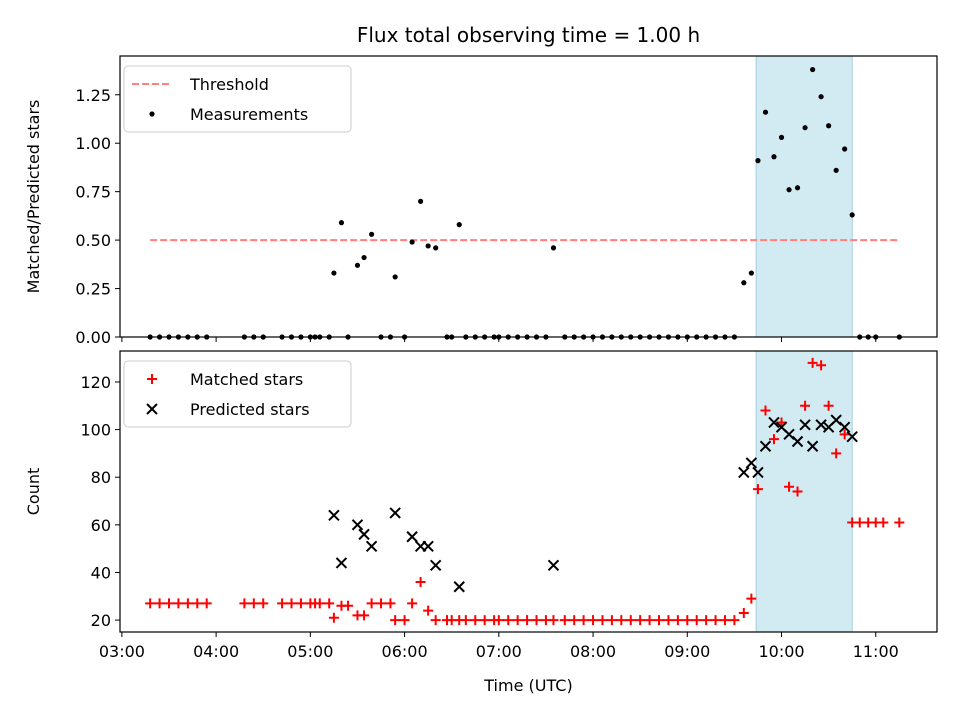  Describe the element at coordinates (527, 685) in the screenshot. I see `x-axis-label: Time (UTC)` at that location.